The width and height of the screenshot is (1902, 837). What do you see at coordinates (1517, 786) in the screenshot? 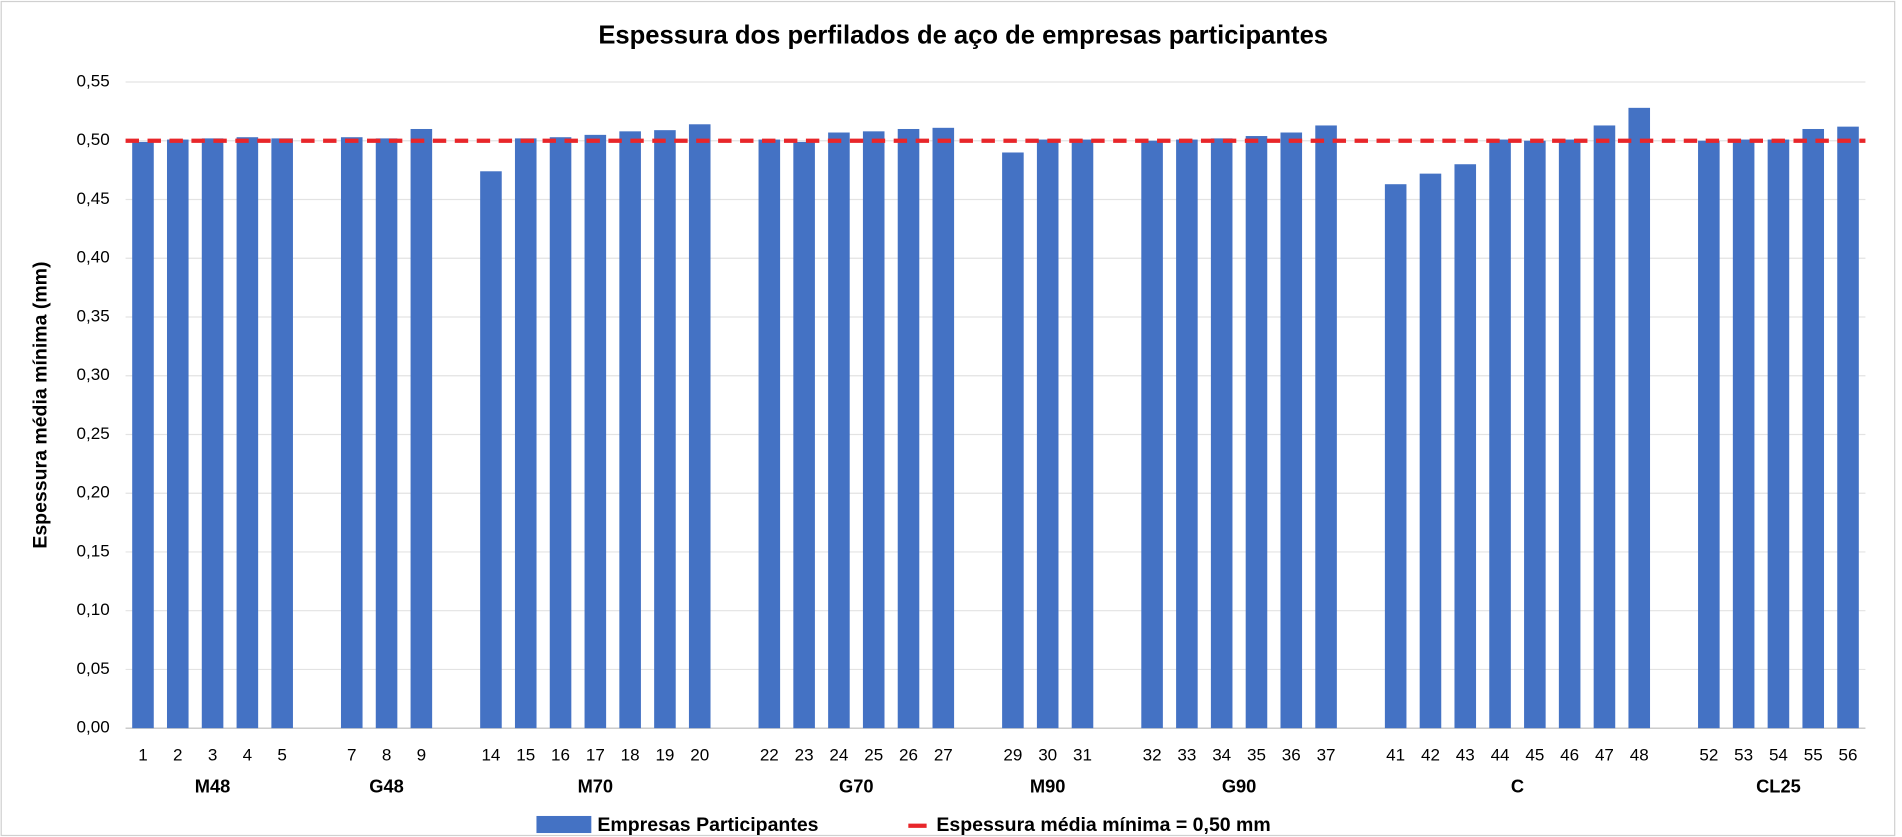
I see `group-label: C` at bounding box center [1517, 786].